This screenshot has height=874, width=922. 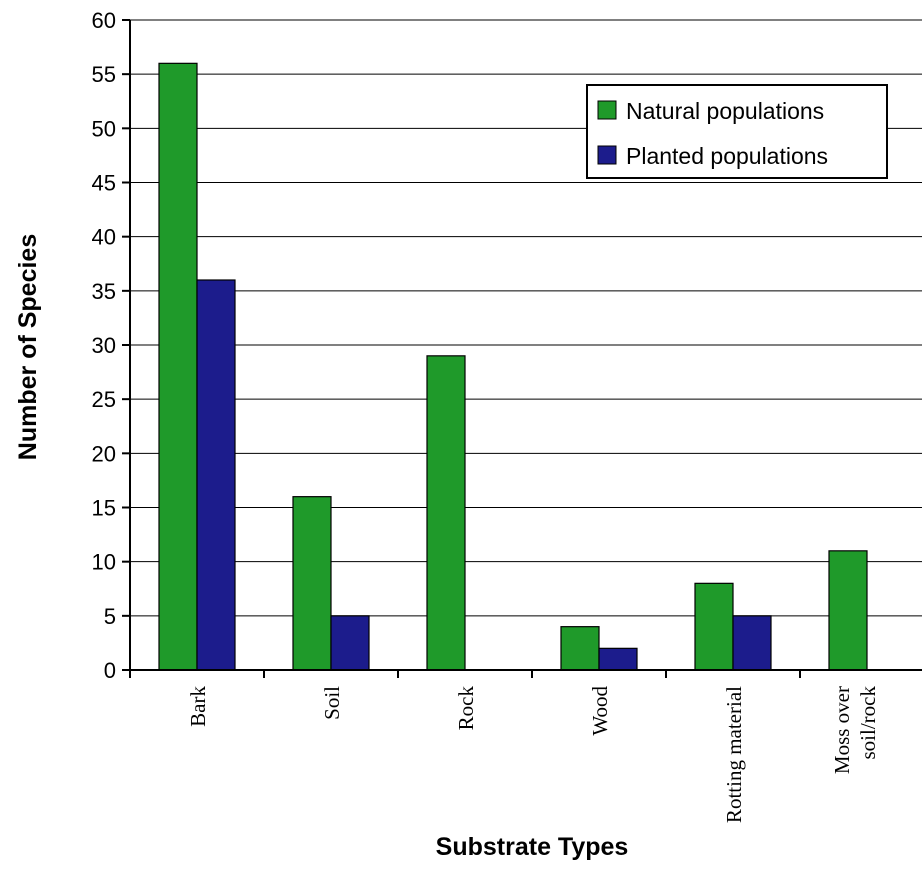 What do you see at coordinates (104, 128) in the screenshot?
I see `y-tick-label: 50` at bounding box center [104, 128].